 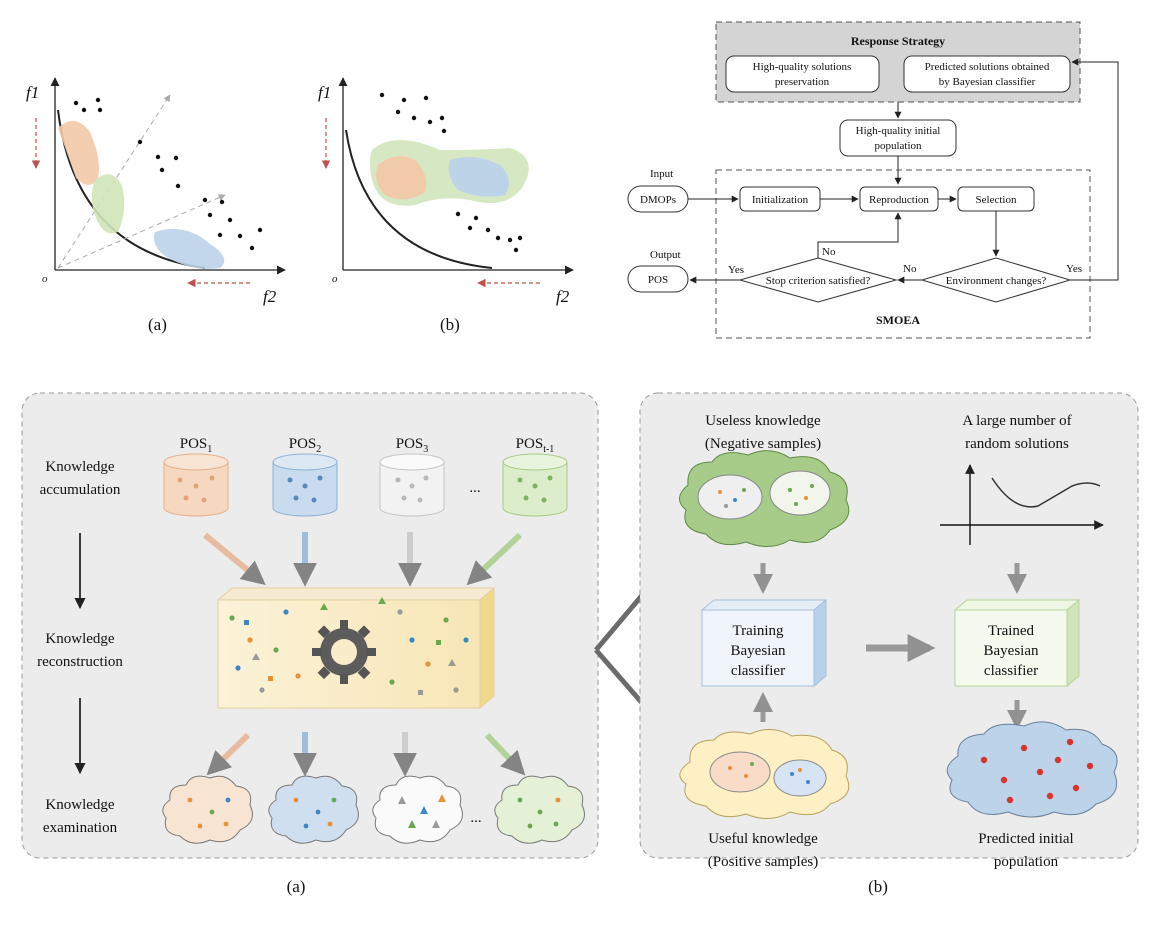 I want to click on axis-f2-label-b: f2, so click(x=563, y=296).